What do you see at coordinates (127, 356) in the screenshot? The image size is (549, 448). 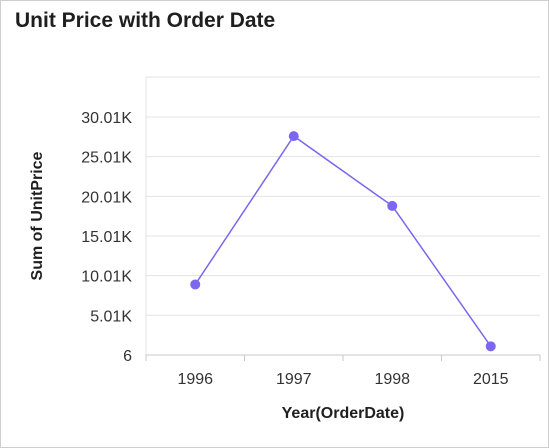 I see `y-tick-label: 6` at bounding box center [127, 356].